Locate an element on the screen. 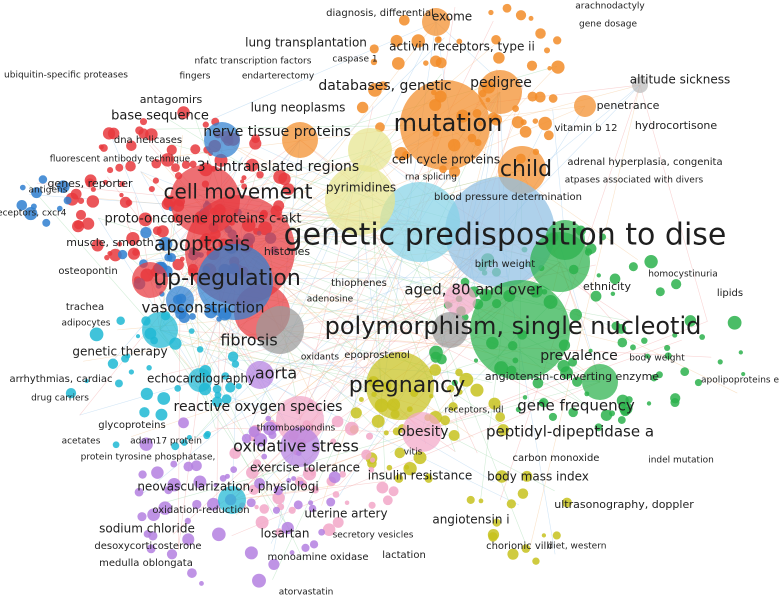 The height and width of the screenshot is (598, 782). node-label: uterine artery is located at coordinates (345, 514).